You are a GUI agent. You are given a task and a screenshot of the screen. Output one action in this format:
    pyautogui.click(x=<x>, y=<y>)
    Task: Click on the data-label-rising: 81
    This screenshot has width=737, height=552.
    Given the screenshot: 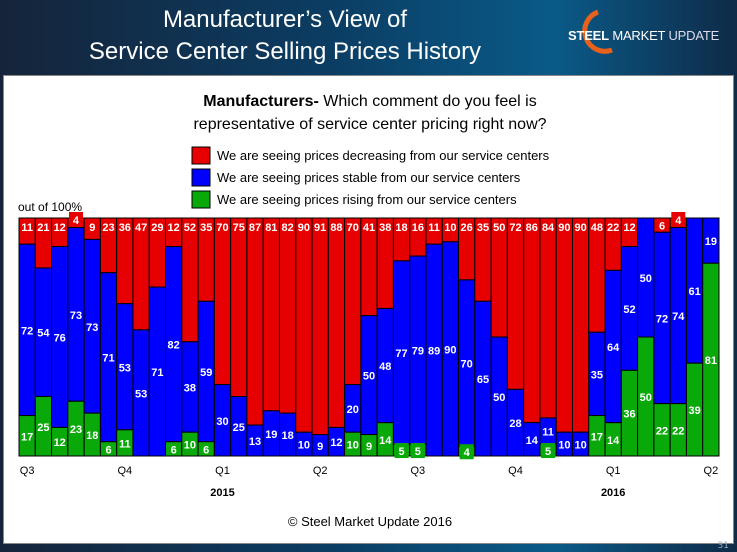 What is the action you would take?
    pyautogui.click(x=711, y=361)
    